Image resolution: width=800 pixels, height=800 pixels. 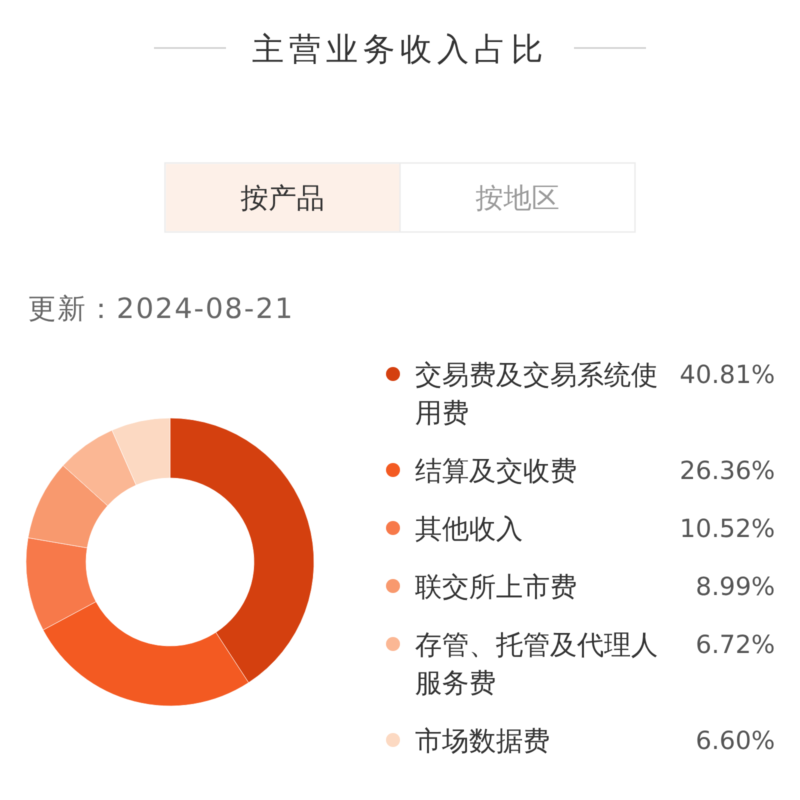 I want to click on legend-label: 市场数据费, so click(x=482, y=741).